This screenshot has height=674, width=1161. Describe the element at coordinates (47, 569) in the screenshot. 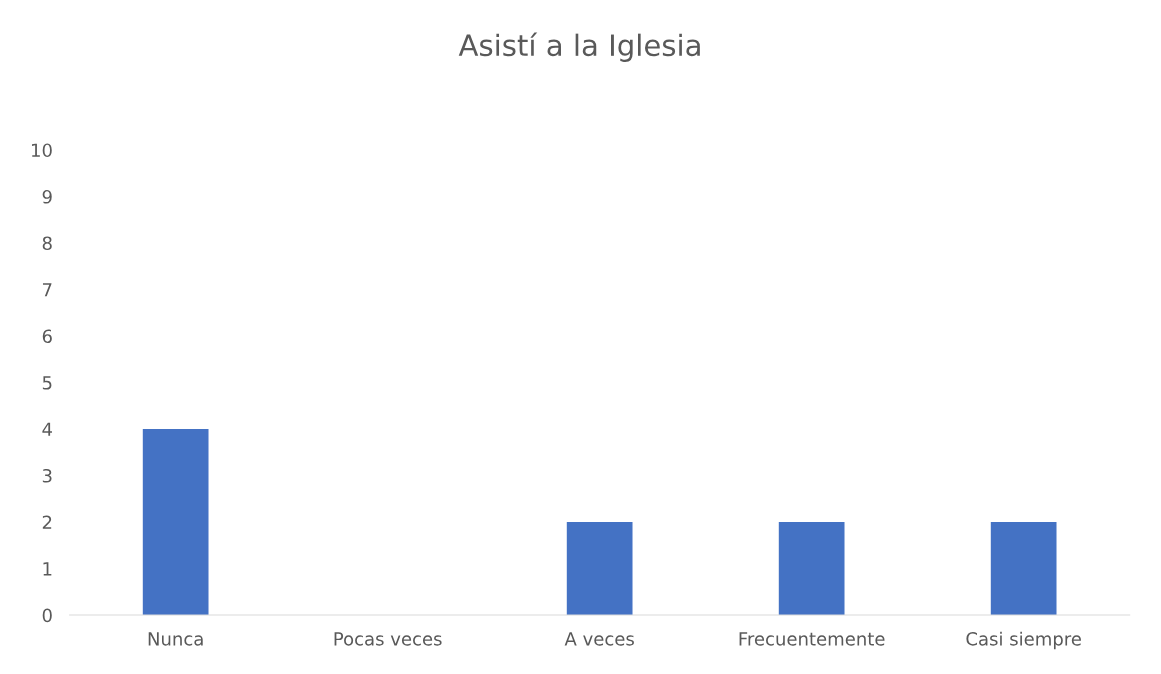

I see `y-tick-label: 1` at that location.